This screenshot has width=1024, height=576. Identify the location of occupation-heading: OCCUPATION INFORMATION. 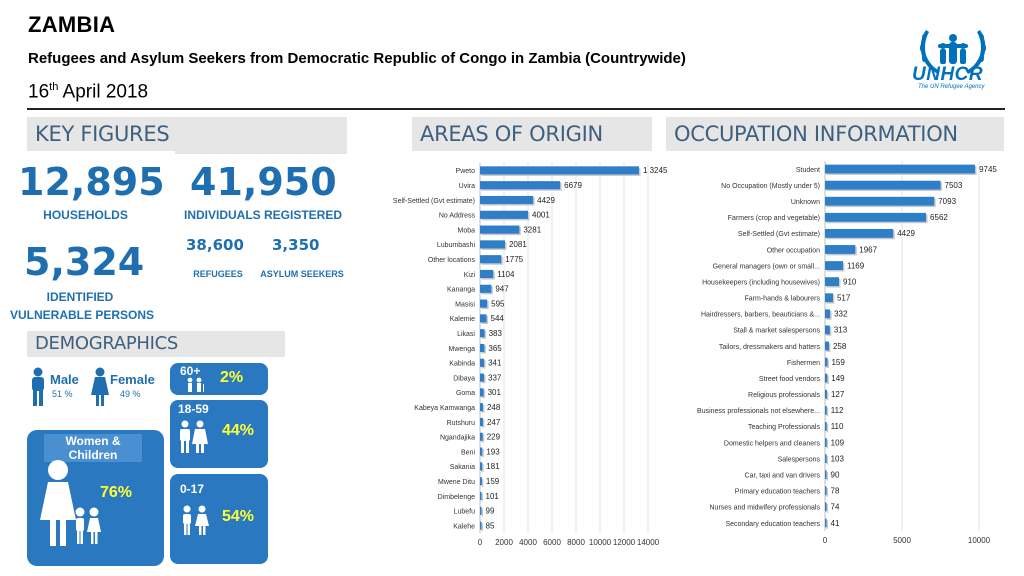
(835, 134).